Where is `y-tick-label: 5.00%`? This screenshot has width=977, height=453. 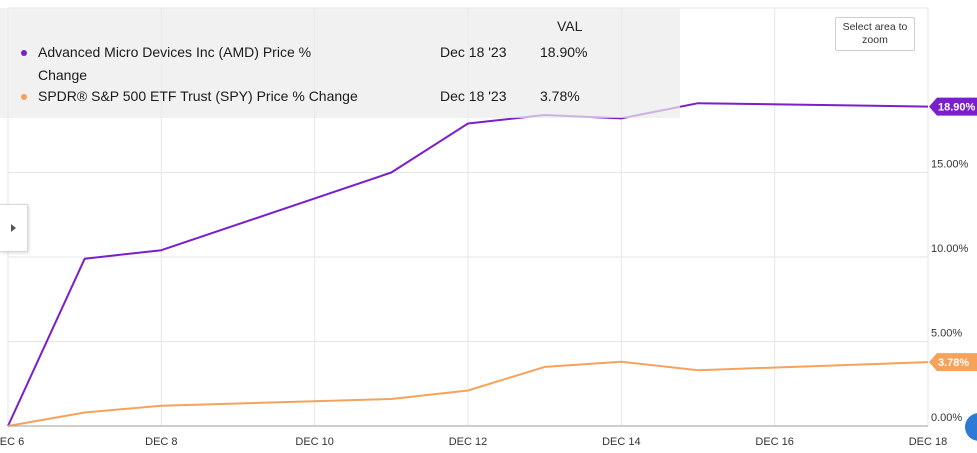 y-tick-label: 5.00% is located at coordinates (946, 334).